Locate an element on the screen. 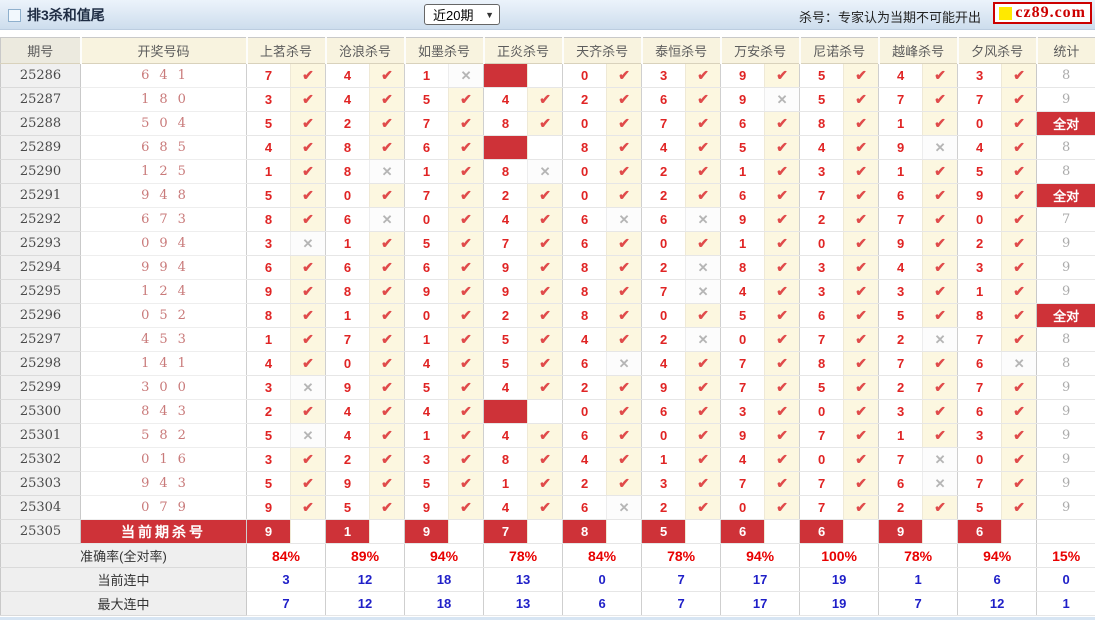 This screenshot has height=620, width=1095. period-cell: 25286 is located at coordinates (40, 75).